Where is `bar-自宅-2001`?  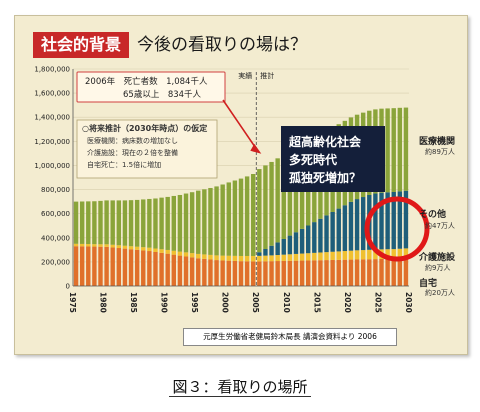
bar-自宅-2001 is located at coordinates (228, 273).